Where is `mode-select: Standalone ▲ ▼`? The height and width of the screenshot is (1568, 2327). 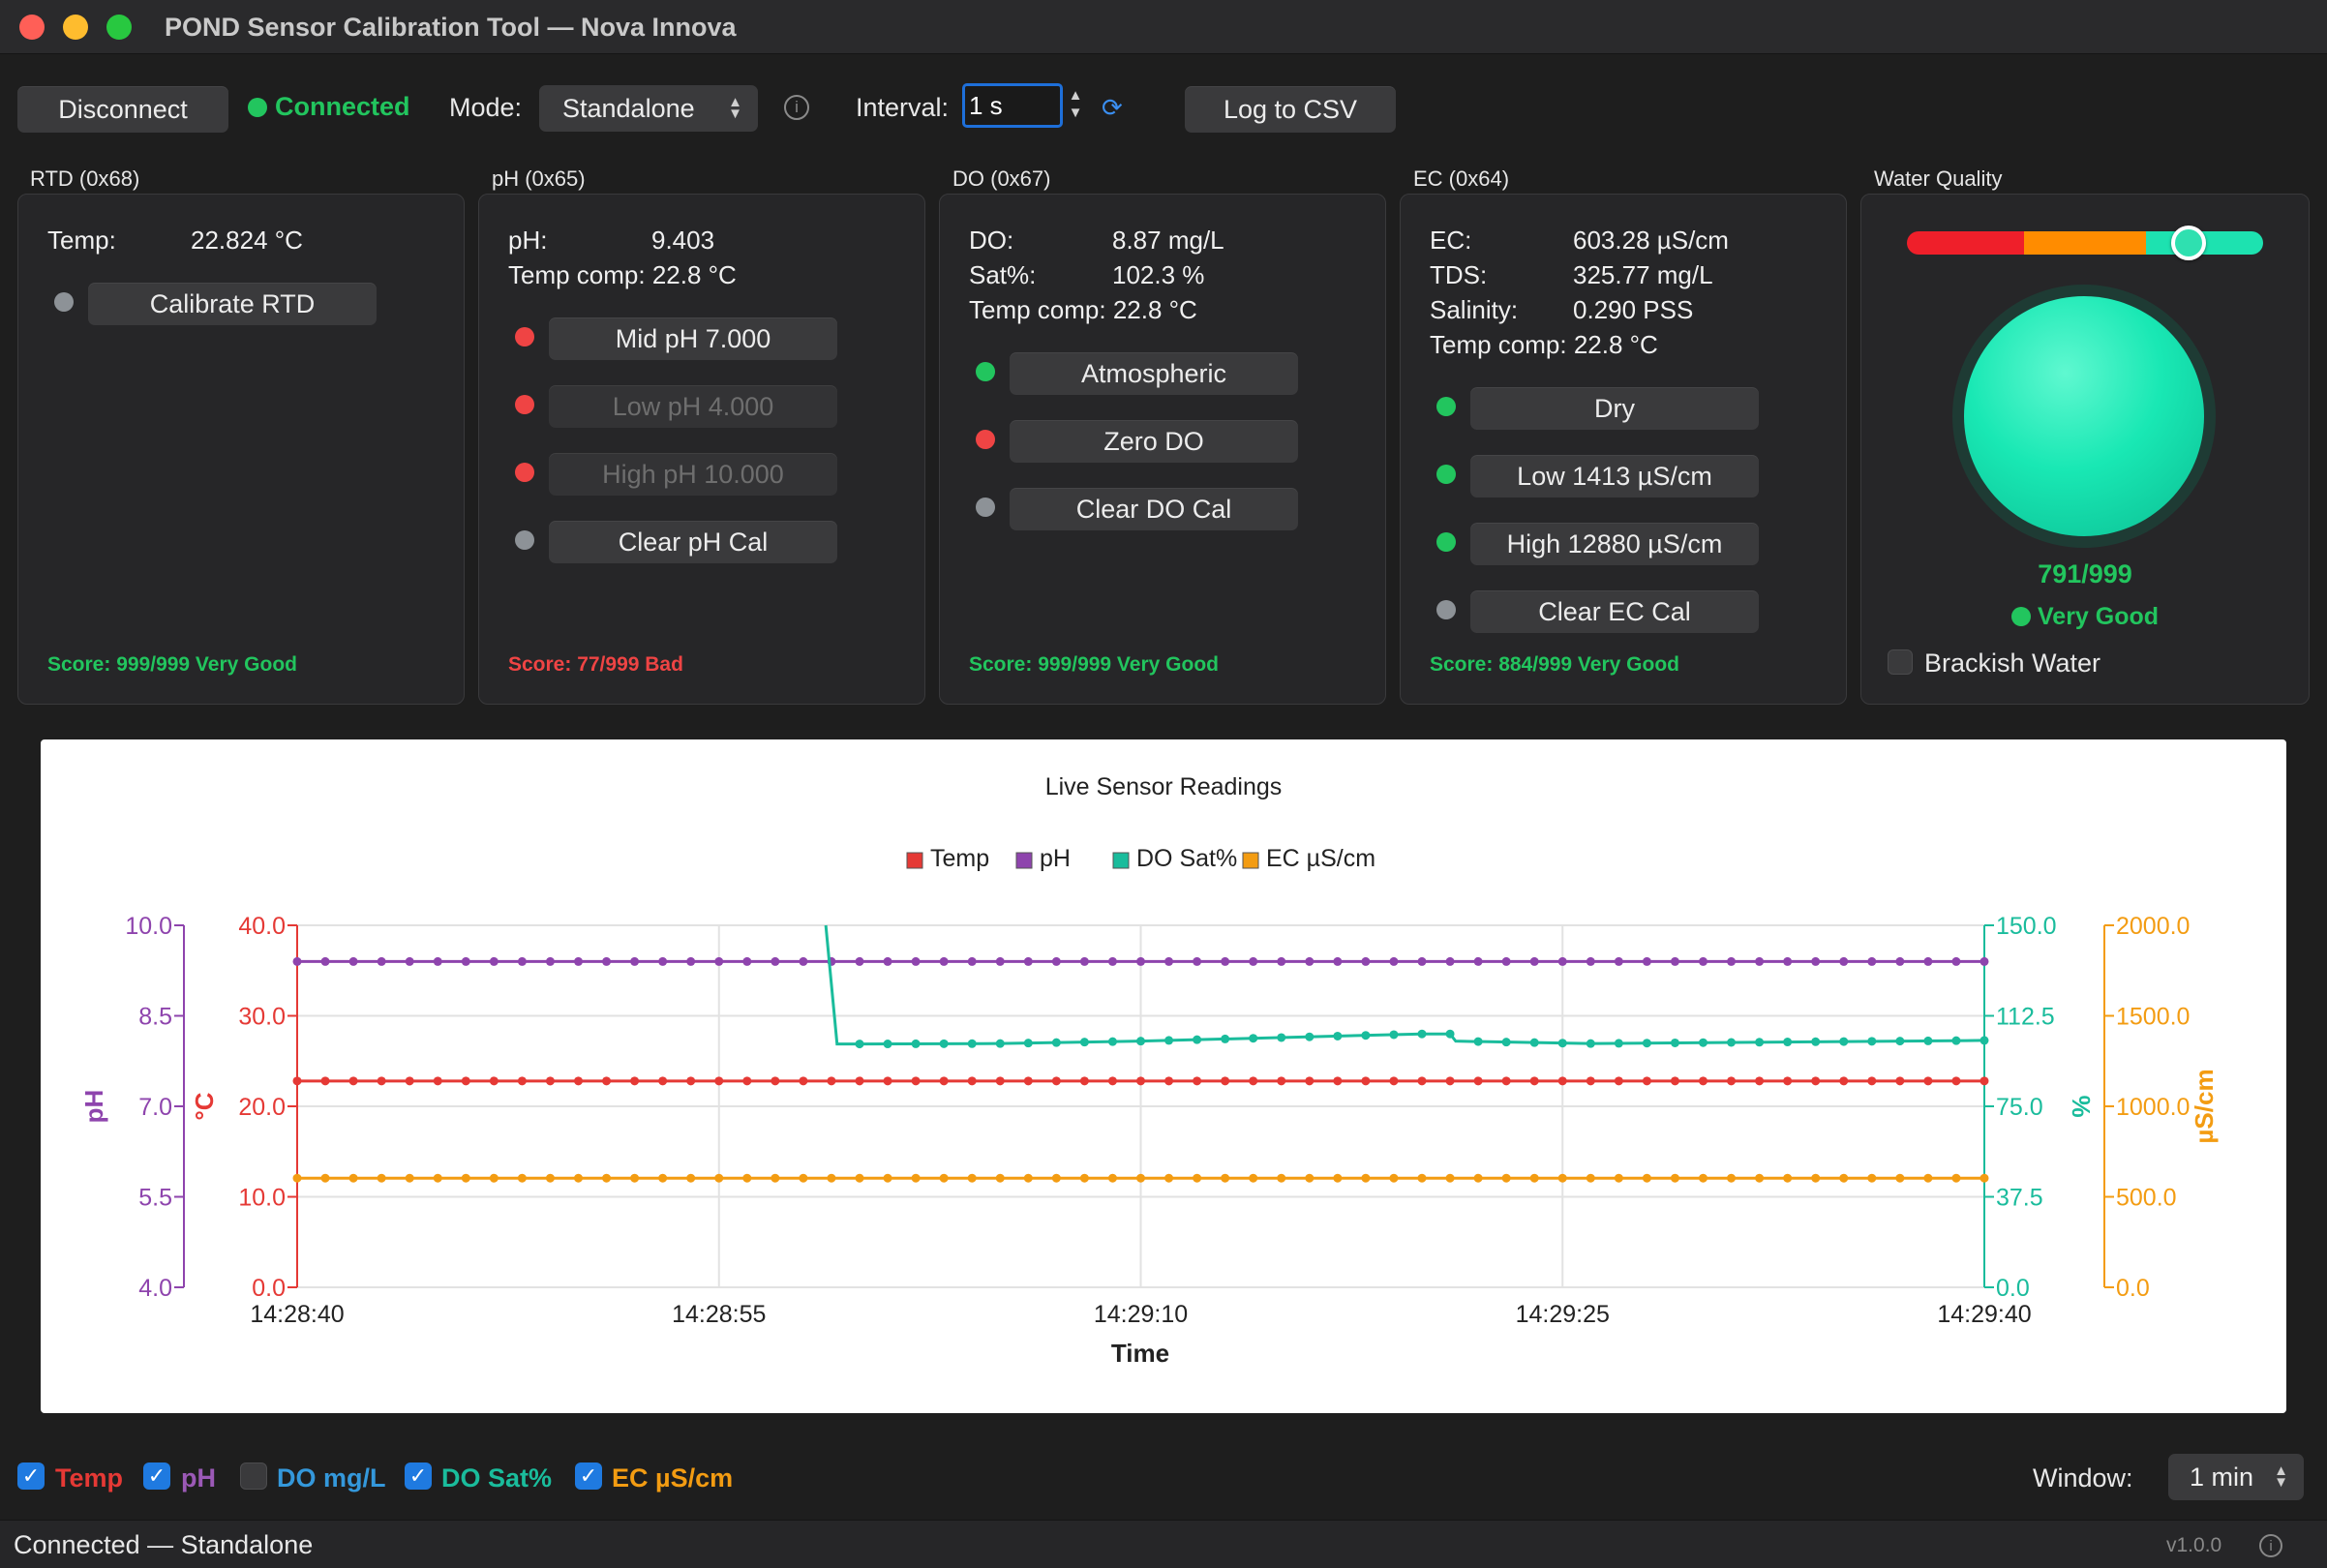 mode-select: Standalone ▲ ▼ is located at coordinates (648, 108).